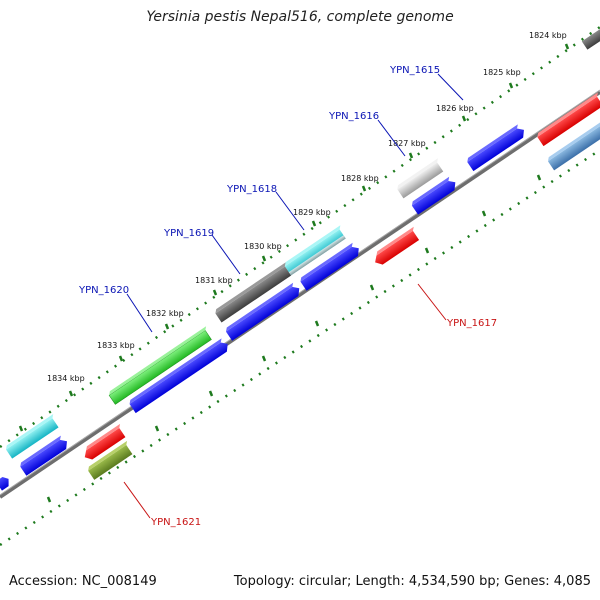  I want to click on gene-right-edge-steelblue, so click(573, 143).